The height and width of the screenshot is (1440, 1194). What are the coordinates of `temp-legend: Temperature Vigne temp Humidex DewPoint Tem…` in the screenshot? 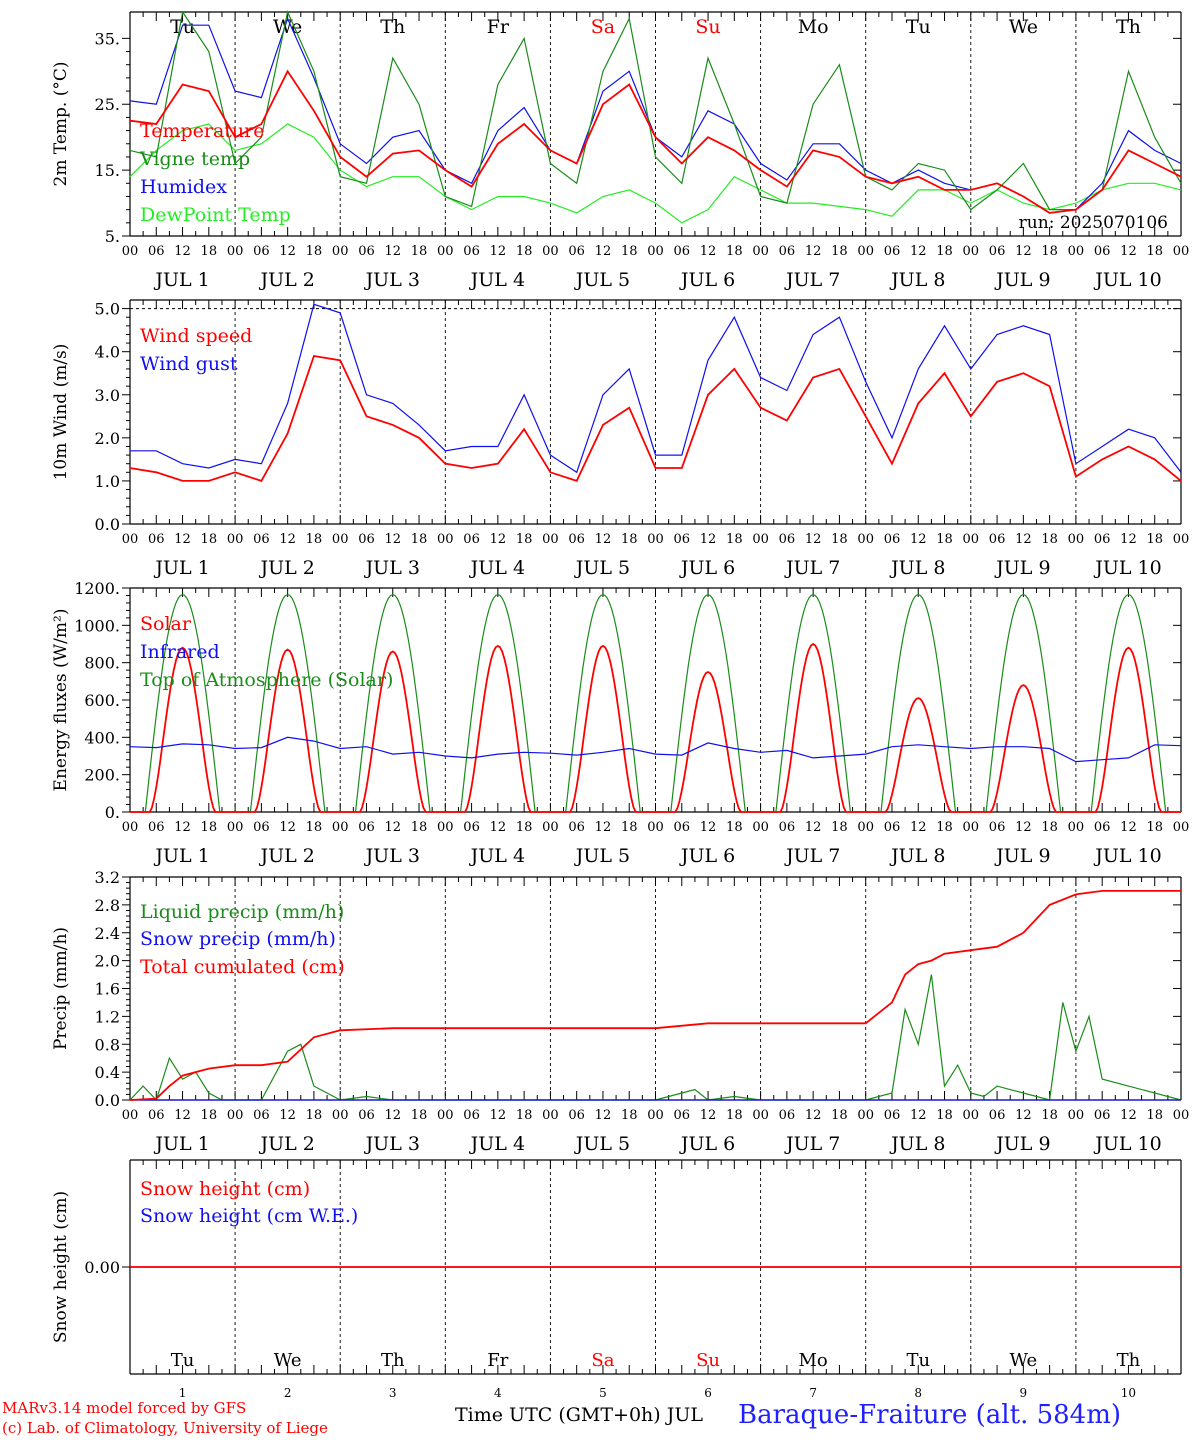 It's located at (215, 173).